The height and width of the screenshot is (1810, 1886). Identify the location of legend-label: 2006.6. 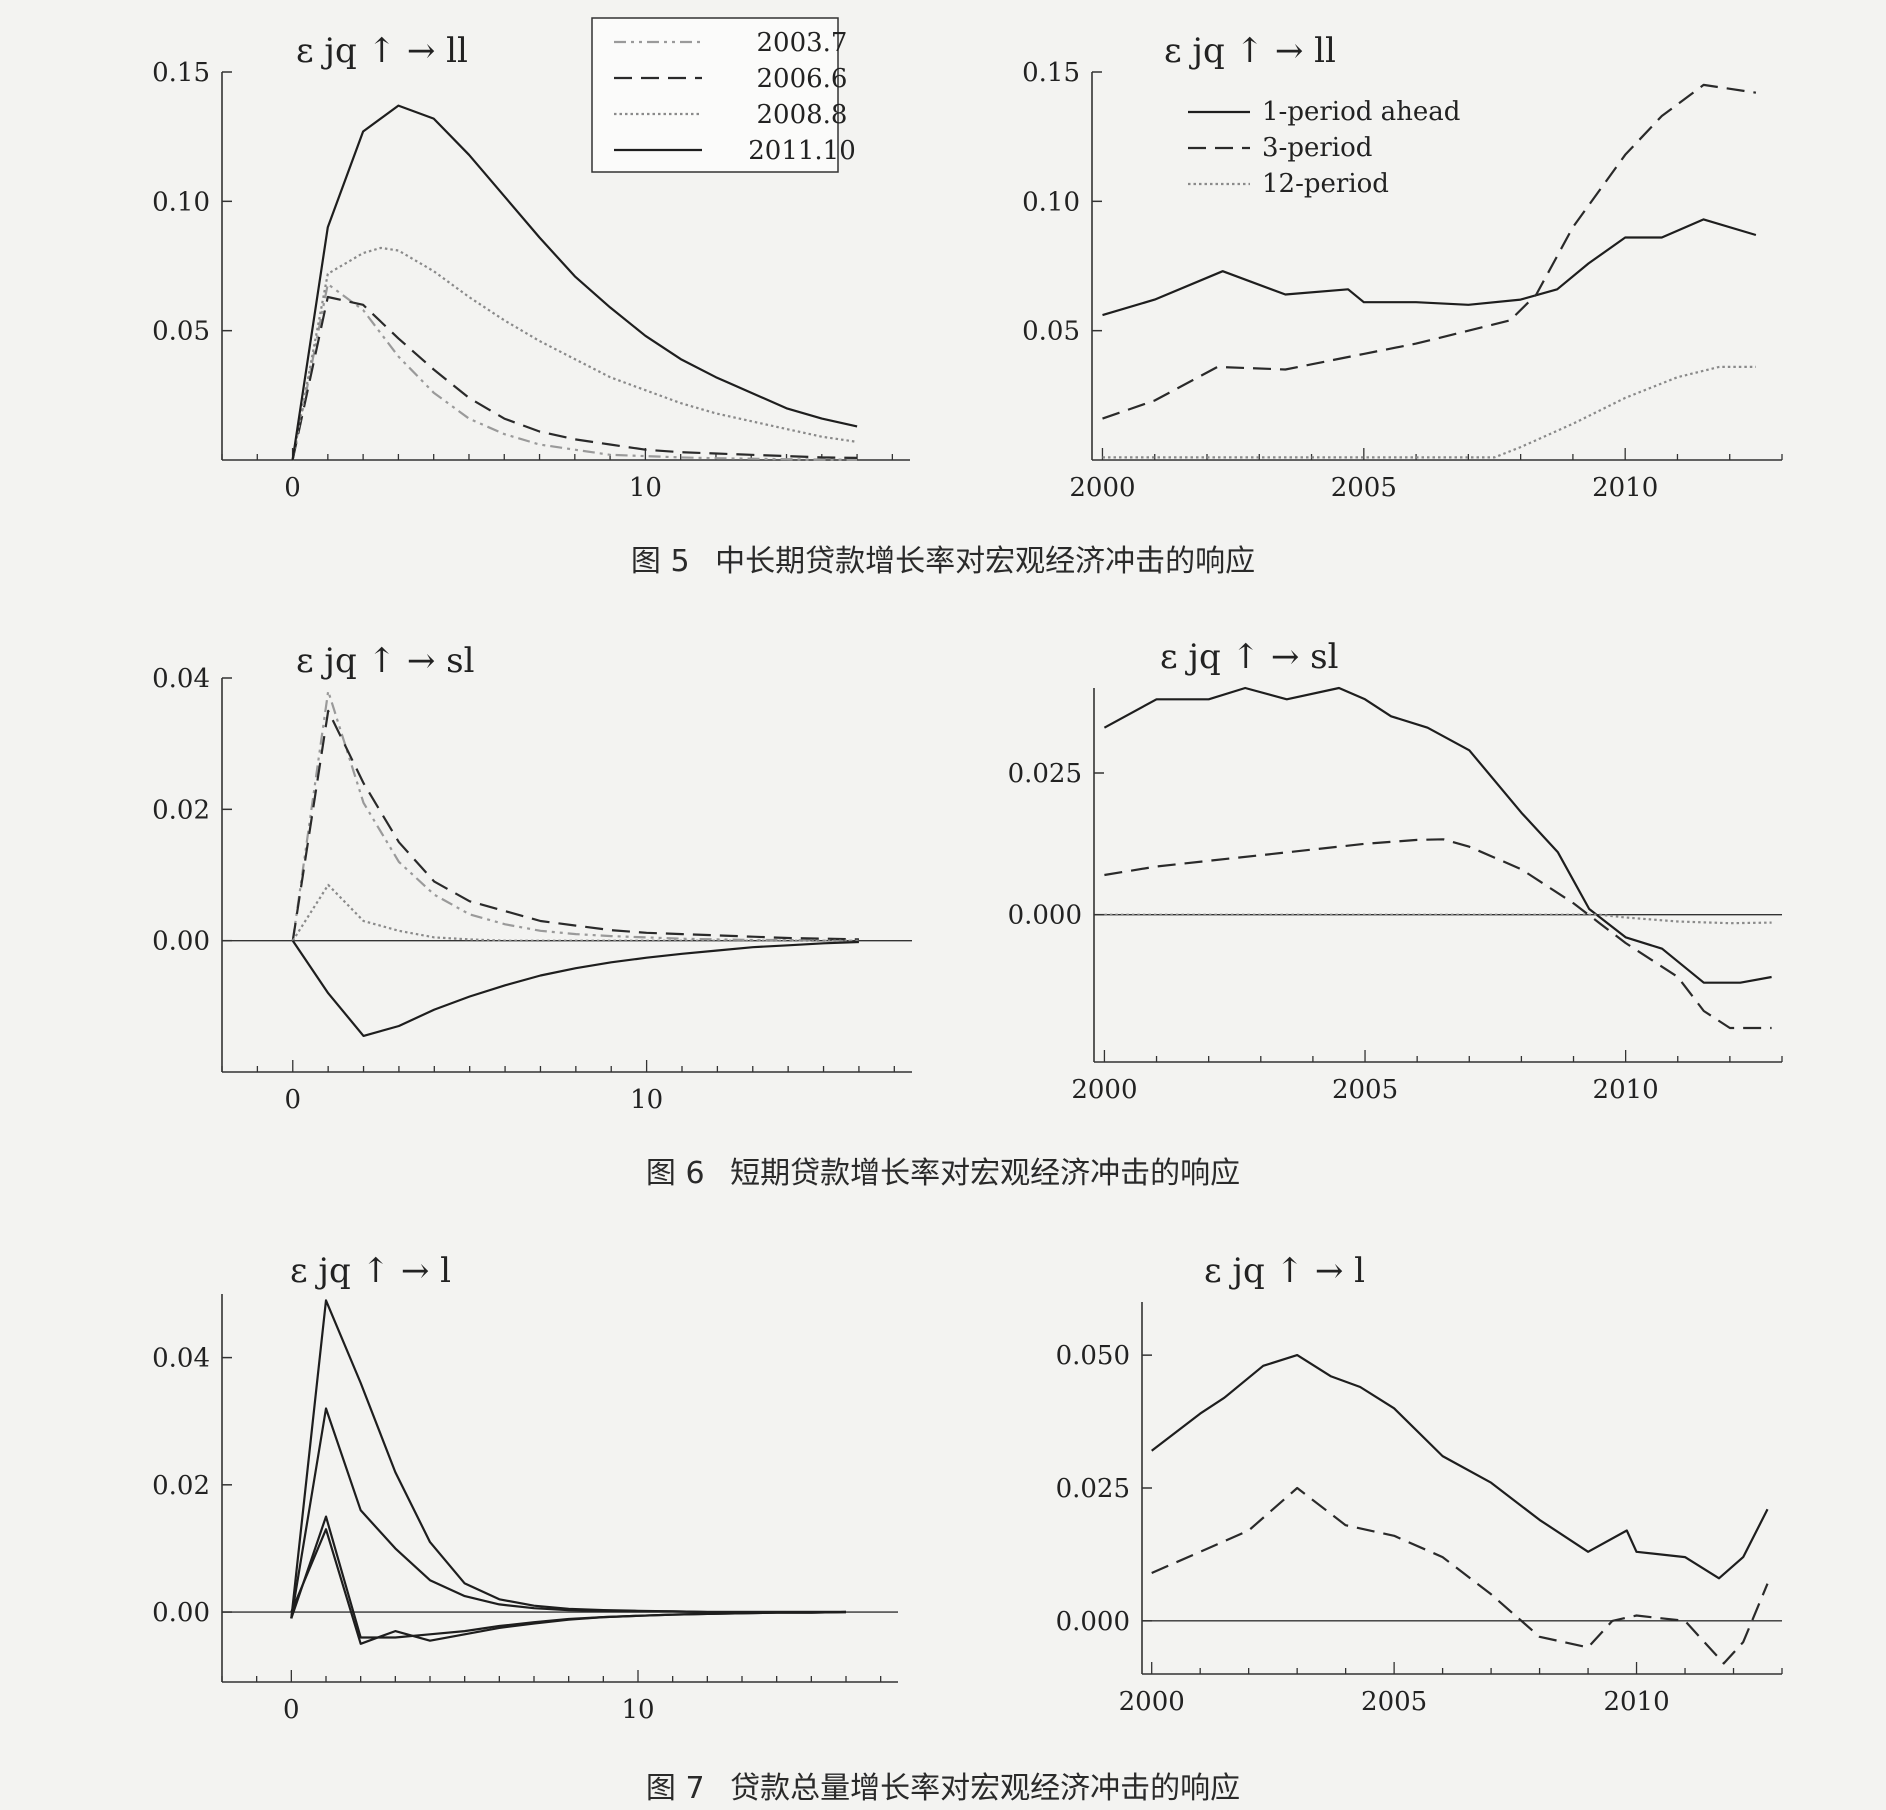
(802, 79).